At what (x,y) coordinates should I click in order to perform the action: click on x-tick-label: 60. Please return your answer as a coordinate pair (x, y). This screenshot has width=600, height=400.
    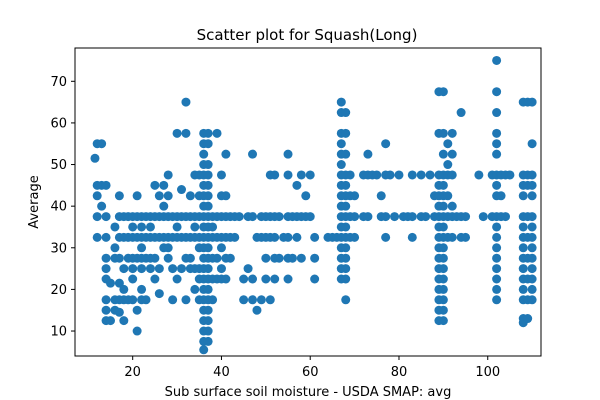
    Looking at the image, I should click on (310, 372).